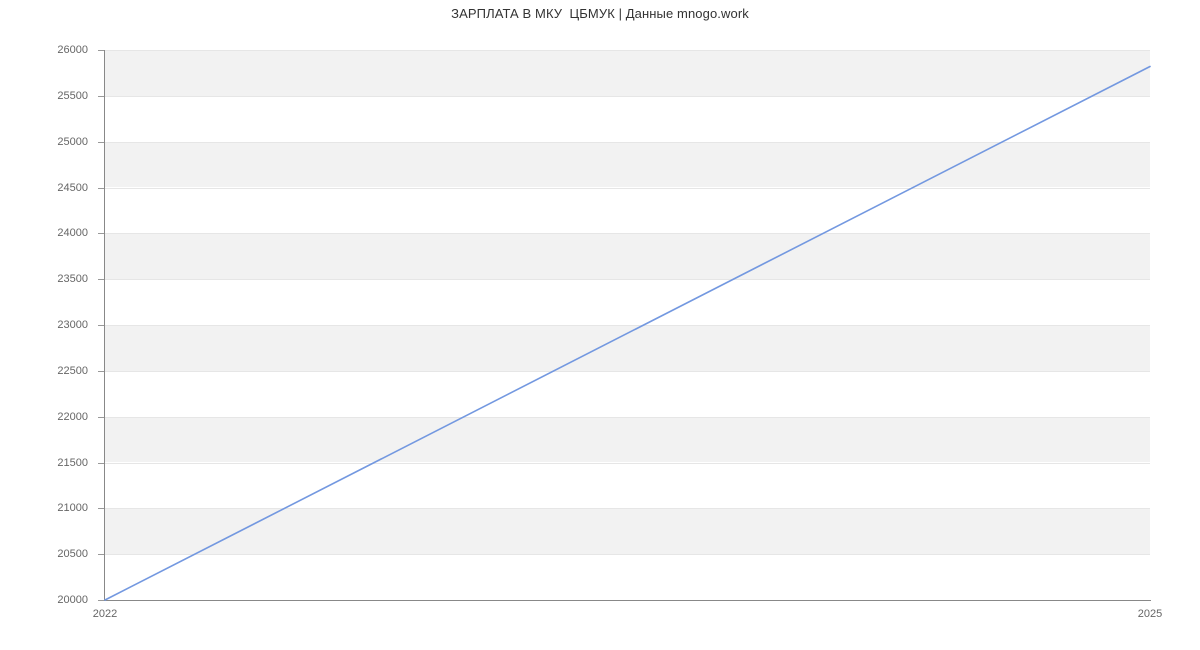  I want to click on y-axis-tick-label: 21500, so click(72, 462).